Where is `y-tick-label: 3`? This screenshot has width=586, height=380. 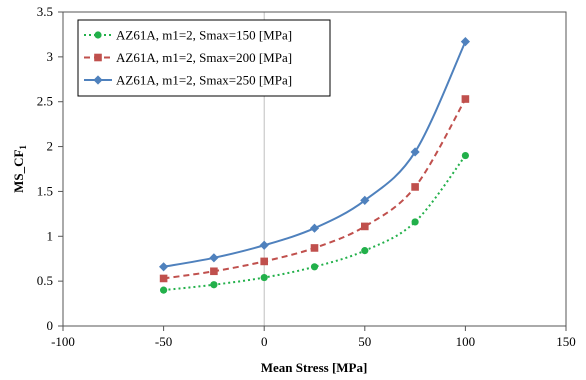 y-tick-label: 3 is located at coordinates (50, 56).